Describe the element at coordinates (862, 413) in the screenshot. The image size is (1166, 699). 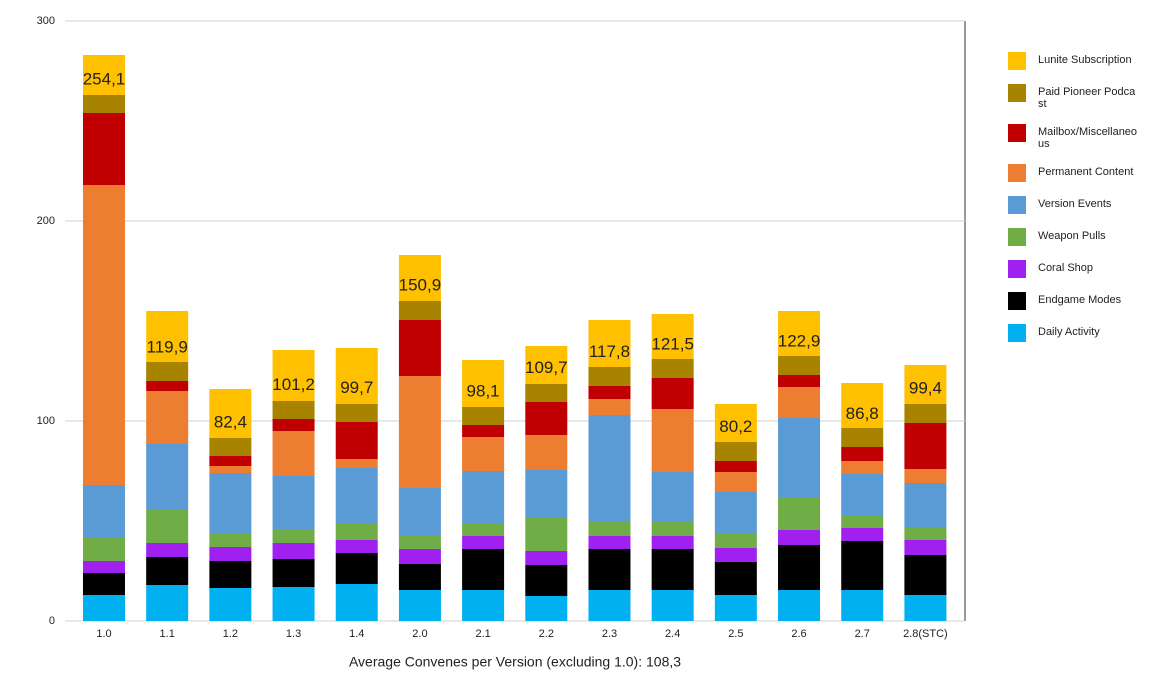
I see `total-label: 86,8` at that location.